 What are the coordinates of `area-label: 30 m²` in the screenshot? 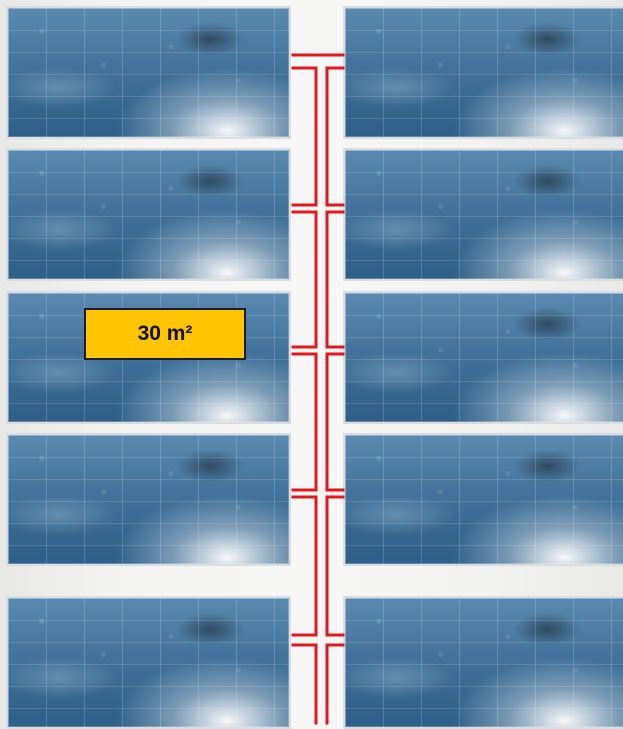 It's located at (165, 334).